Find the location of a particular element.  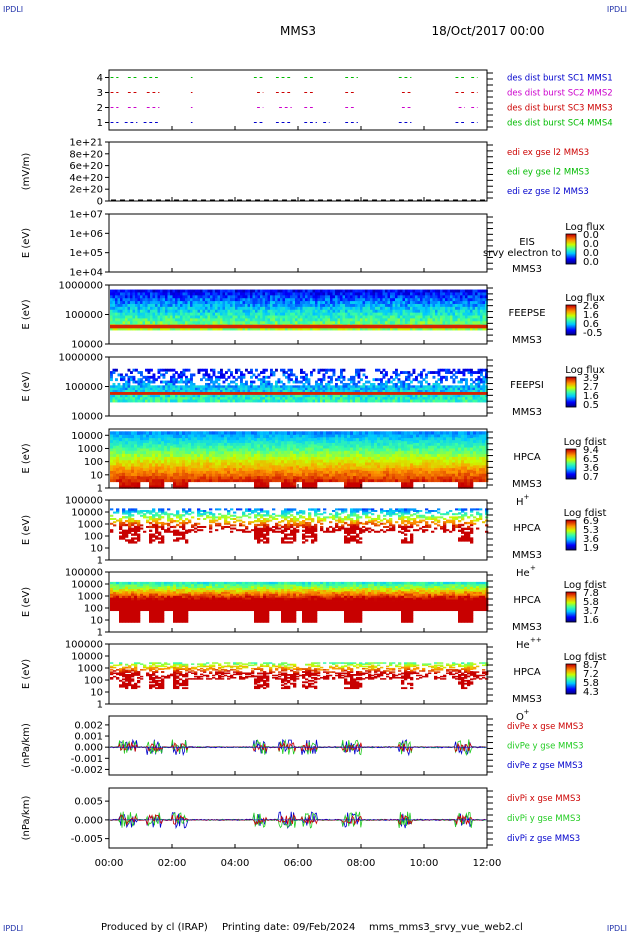

colorbar-cell-eis is located at coordinates (571, 256).